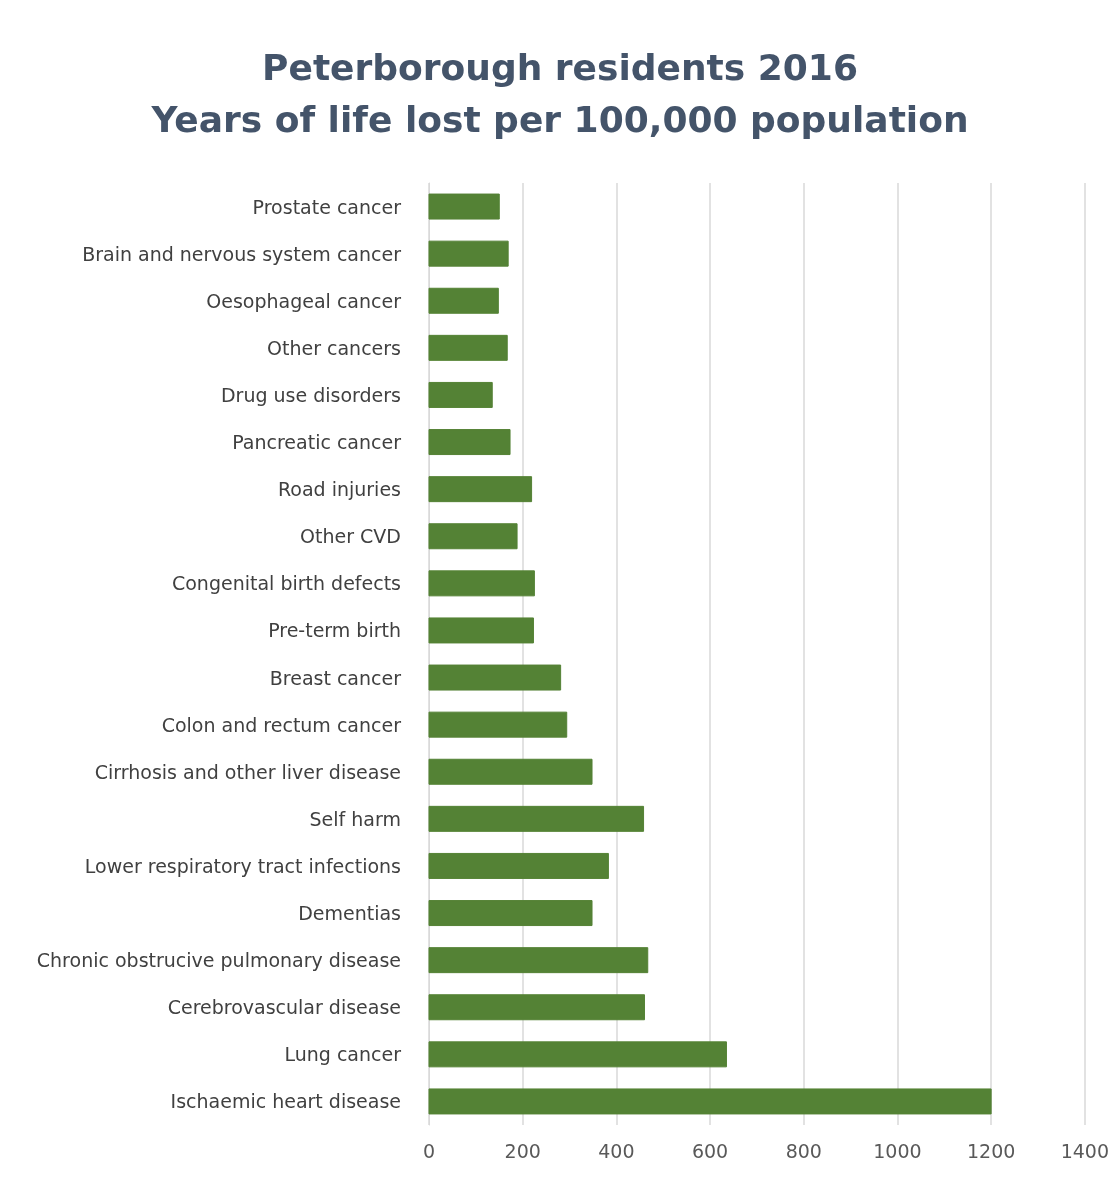 The image size is (1120, 1185). What do you see at coordinates (334, 630) in the screenshot?
I see `y-tick-label: Pre-term birth` at bounding box center [334, 630].